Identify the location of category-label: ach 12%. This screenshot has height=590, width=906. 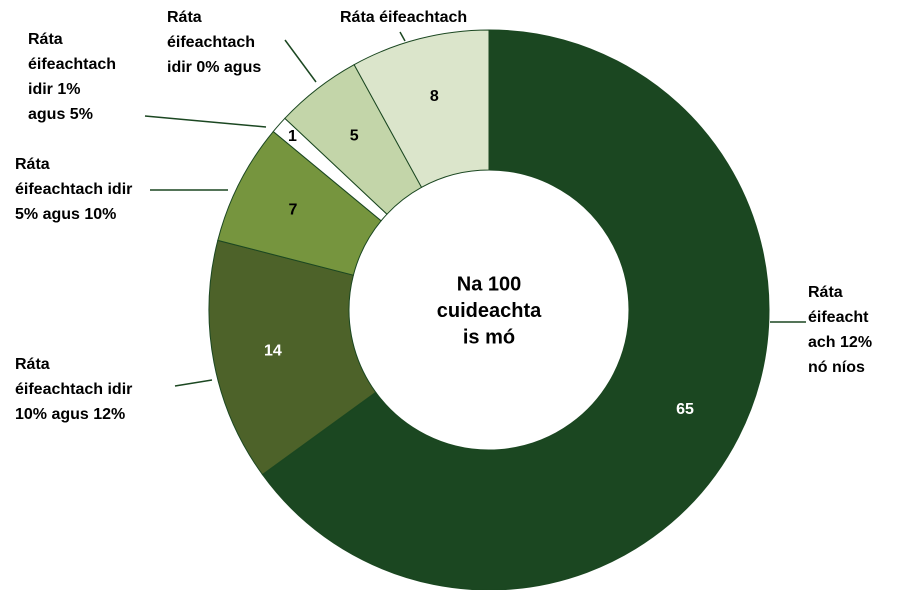
(840, 342).